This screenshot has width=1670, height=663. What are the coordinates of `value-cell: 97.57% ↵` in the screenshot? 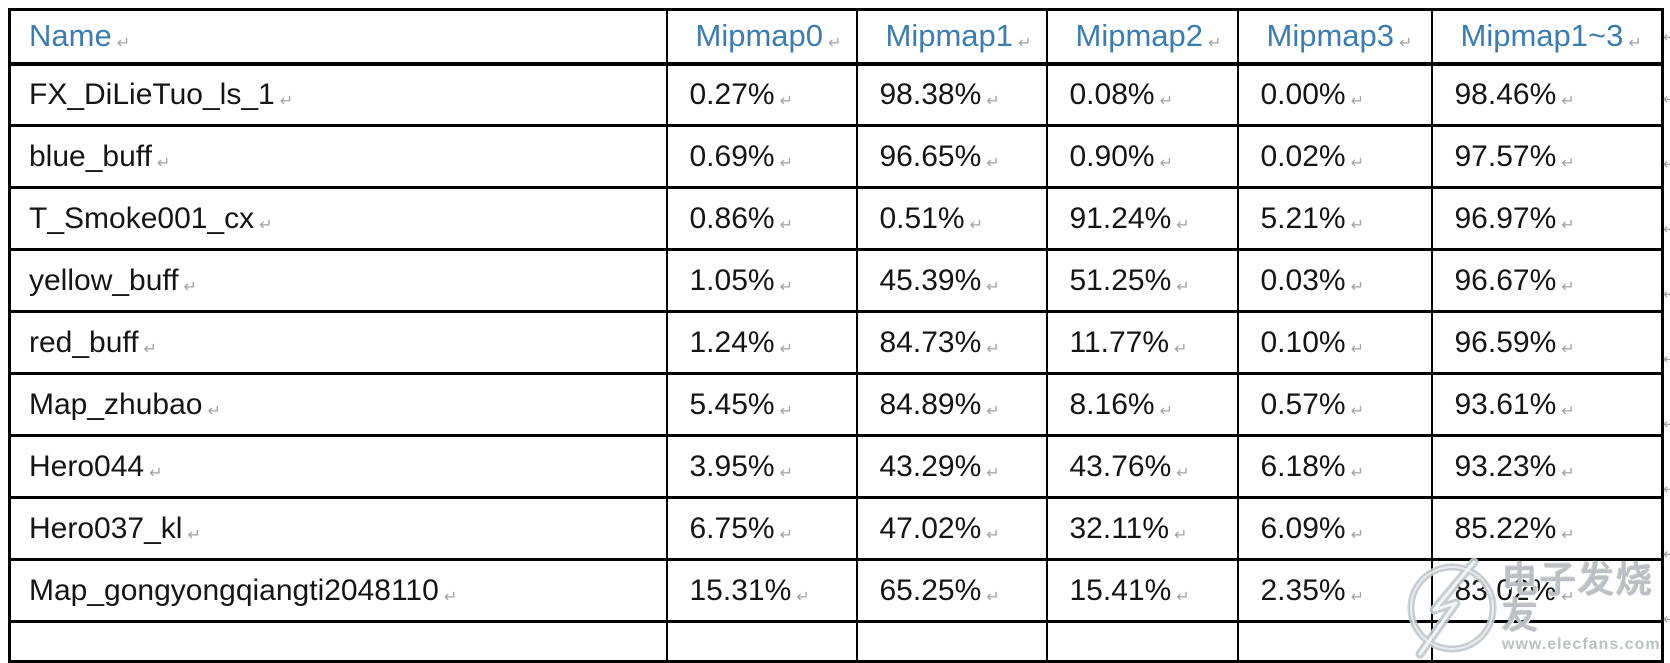 It's located at (1547, 156).